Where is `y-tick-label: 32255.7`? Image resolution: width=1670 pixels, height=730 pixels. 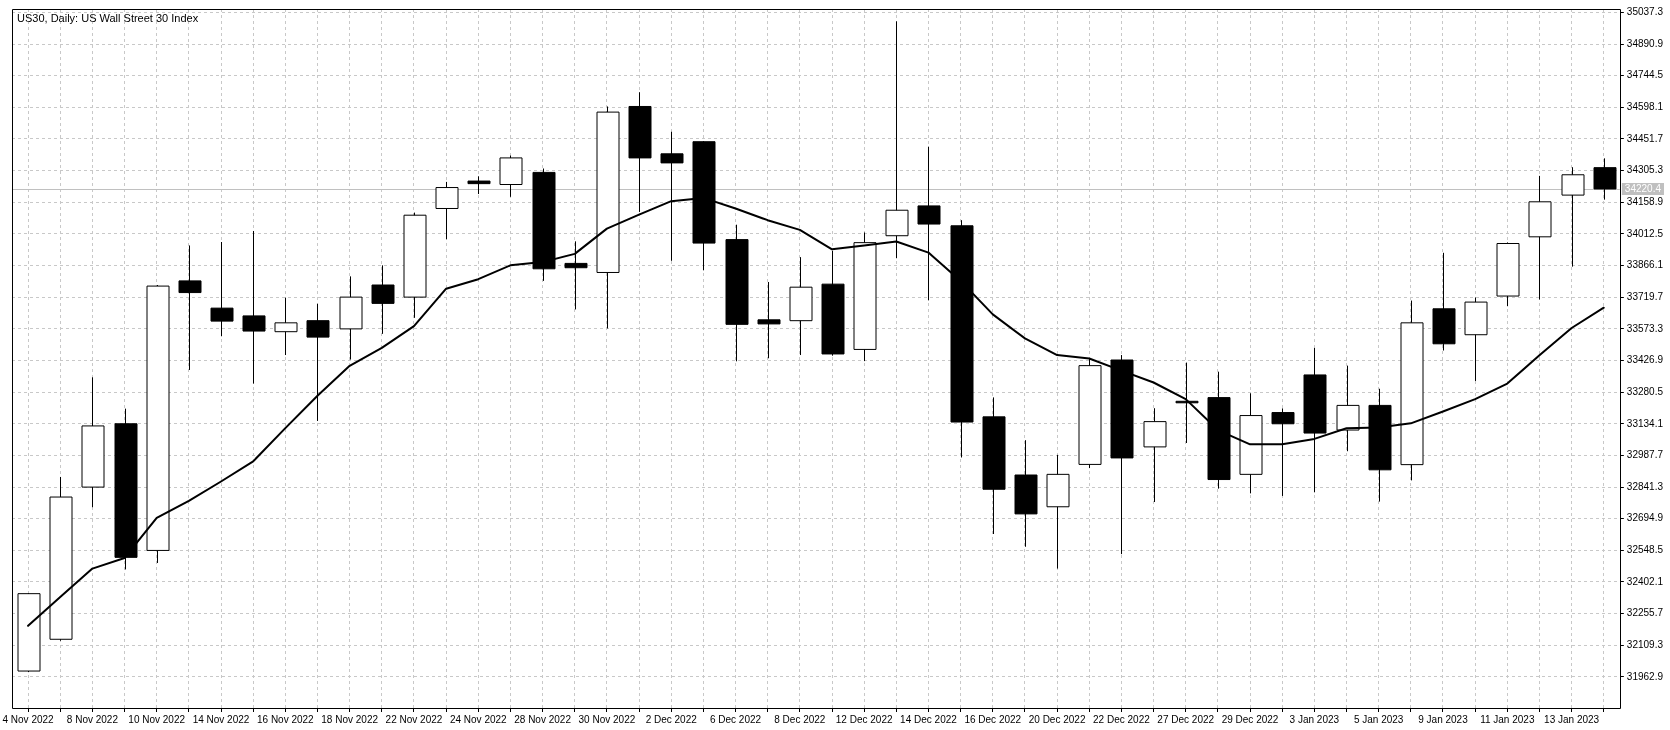 y-tick-label: 32255.7 is located at coordinates (1645, 613).